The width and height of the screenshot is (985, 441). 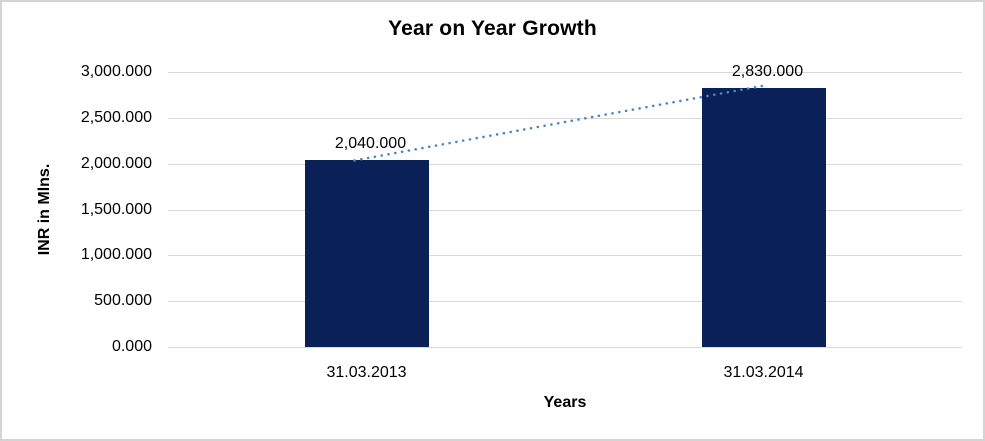 I want to click on y-tick-label: 1,500.000, so click(x=116, y=209).